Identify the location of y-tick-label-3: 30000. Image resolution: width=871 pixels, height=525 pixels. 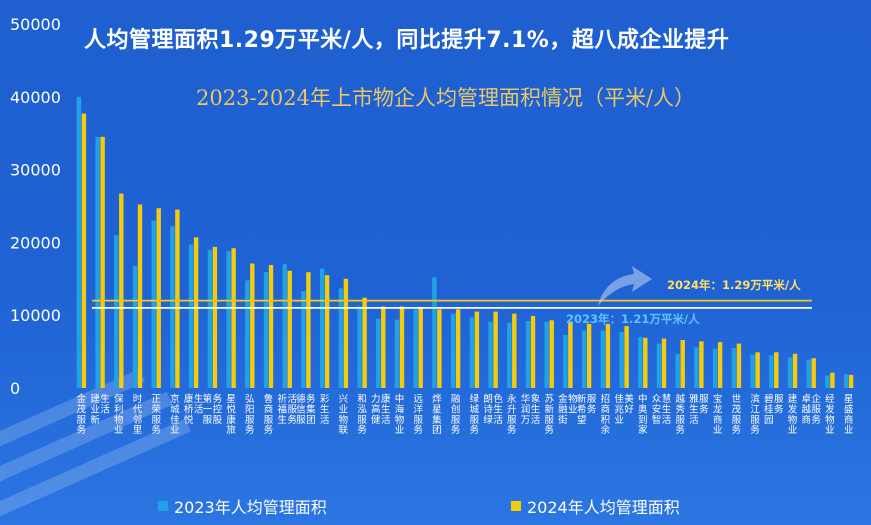
(35, 170).